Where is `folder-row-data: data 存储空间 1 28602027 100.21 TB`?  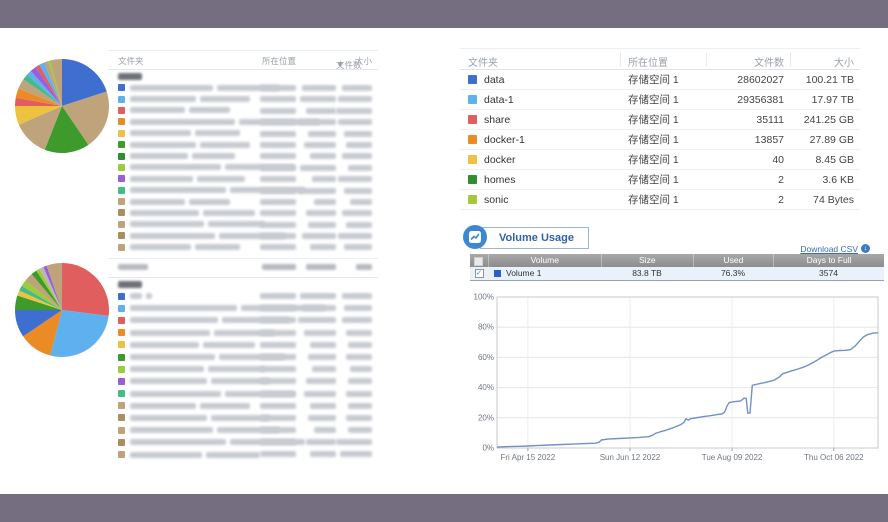
folder-row-data: data 存储空间 1 28602027 100.21 TB is located at coordinates (660, 80).